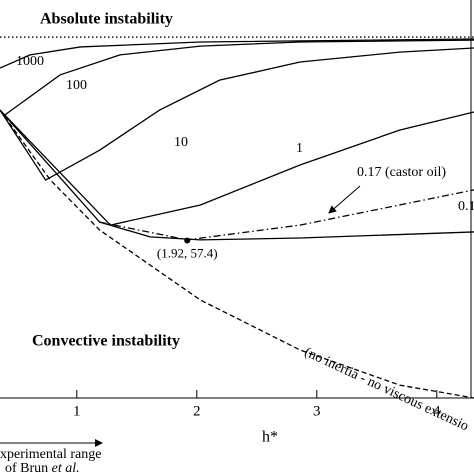 The image size is (474, 474). Describe the element at coordinates (317, 411) in the screenshot. I see `x-tick-label: 3` at that location.